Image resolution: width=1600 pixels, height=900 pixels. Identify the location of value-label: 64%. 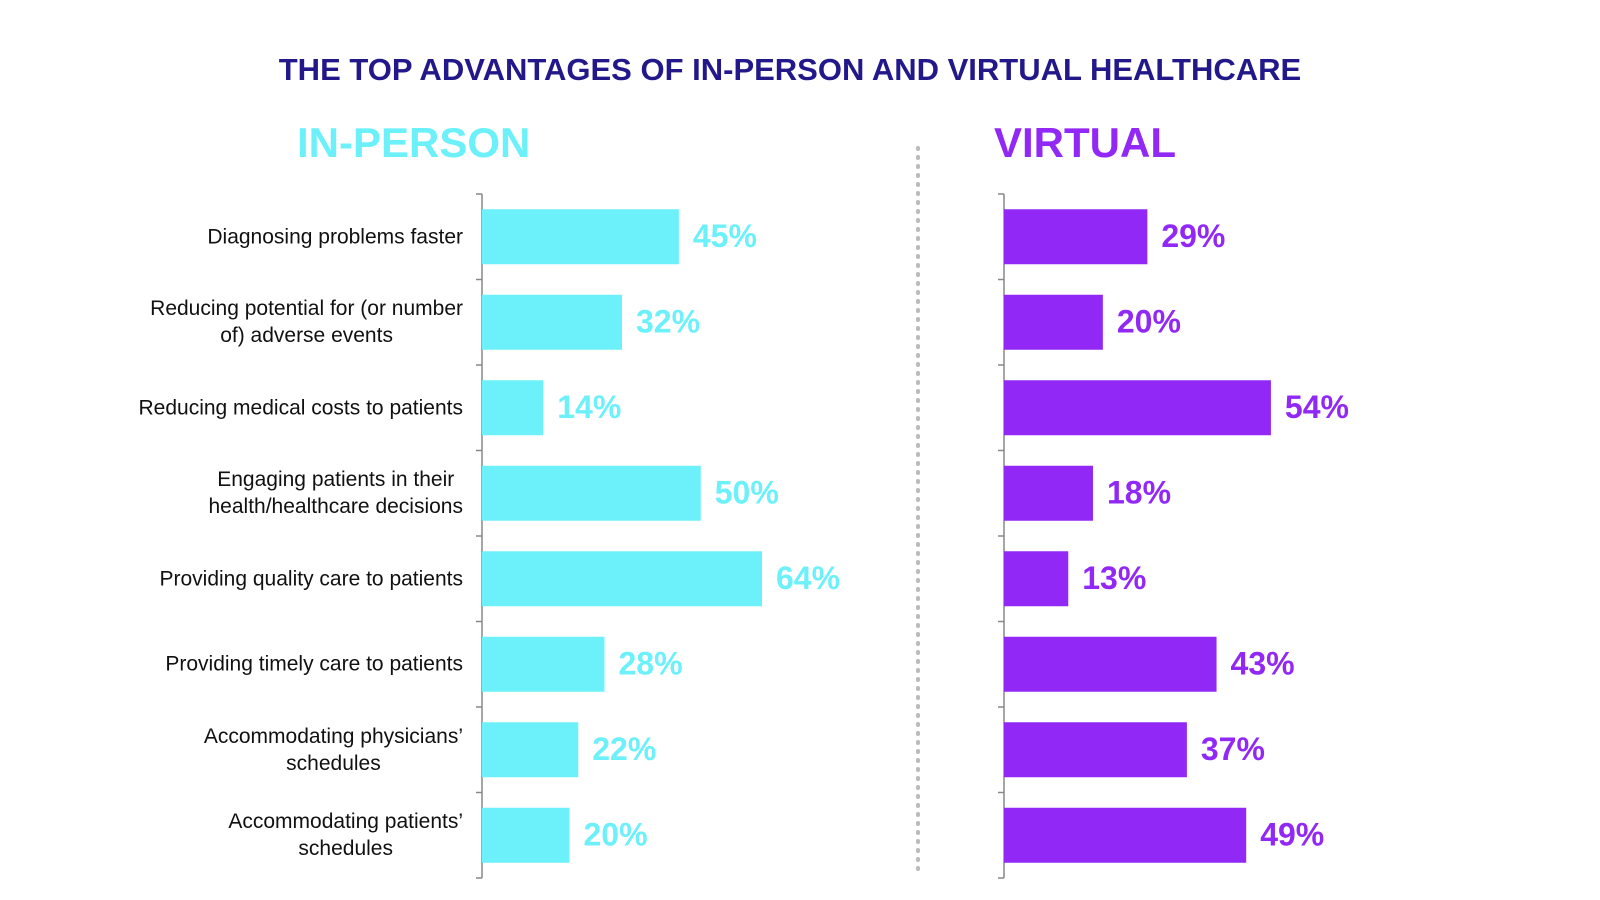
(808, 578).